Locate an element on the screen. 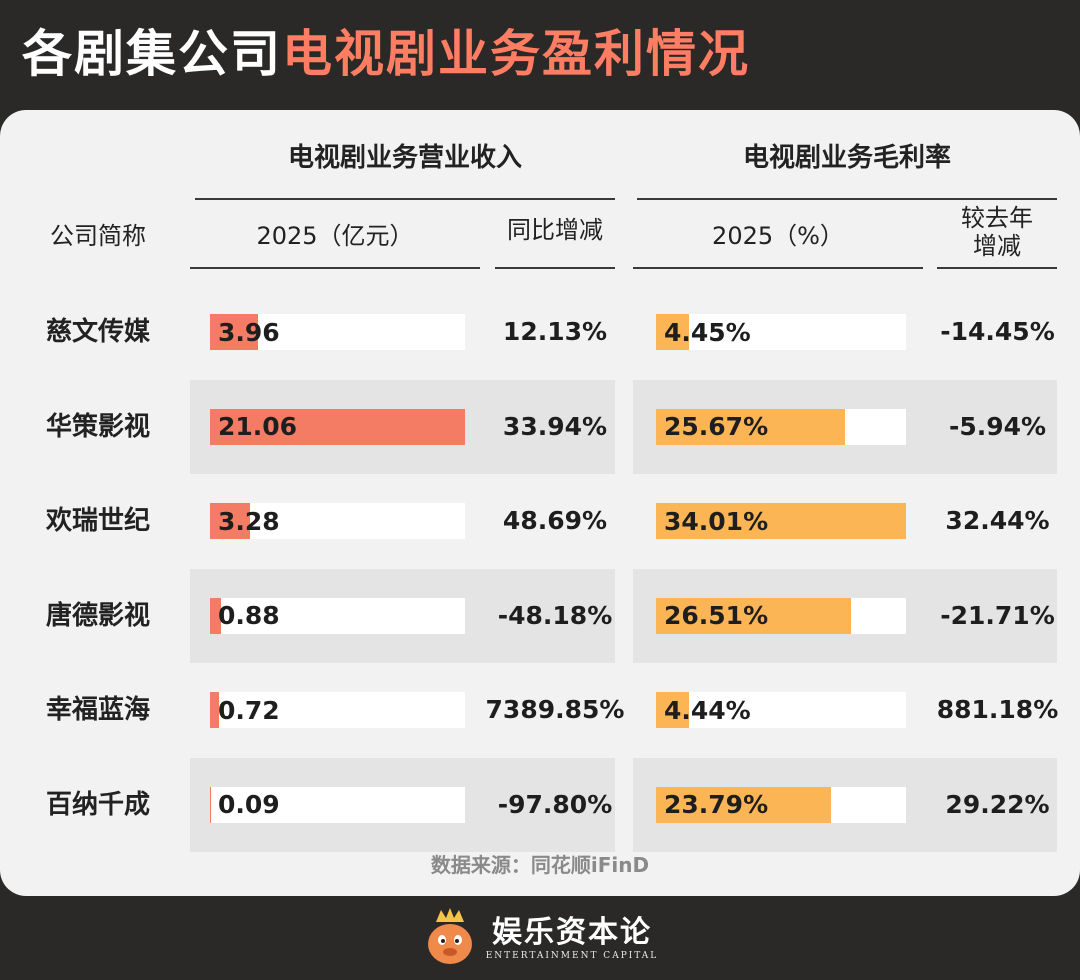 Image resolution: width=1080 pixels, height=980 pixels. company-name: 百纳千成 is located at coordinates (97, 804).